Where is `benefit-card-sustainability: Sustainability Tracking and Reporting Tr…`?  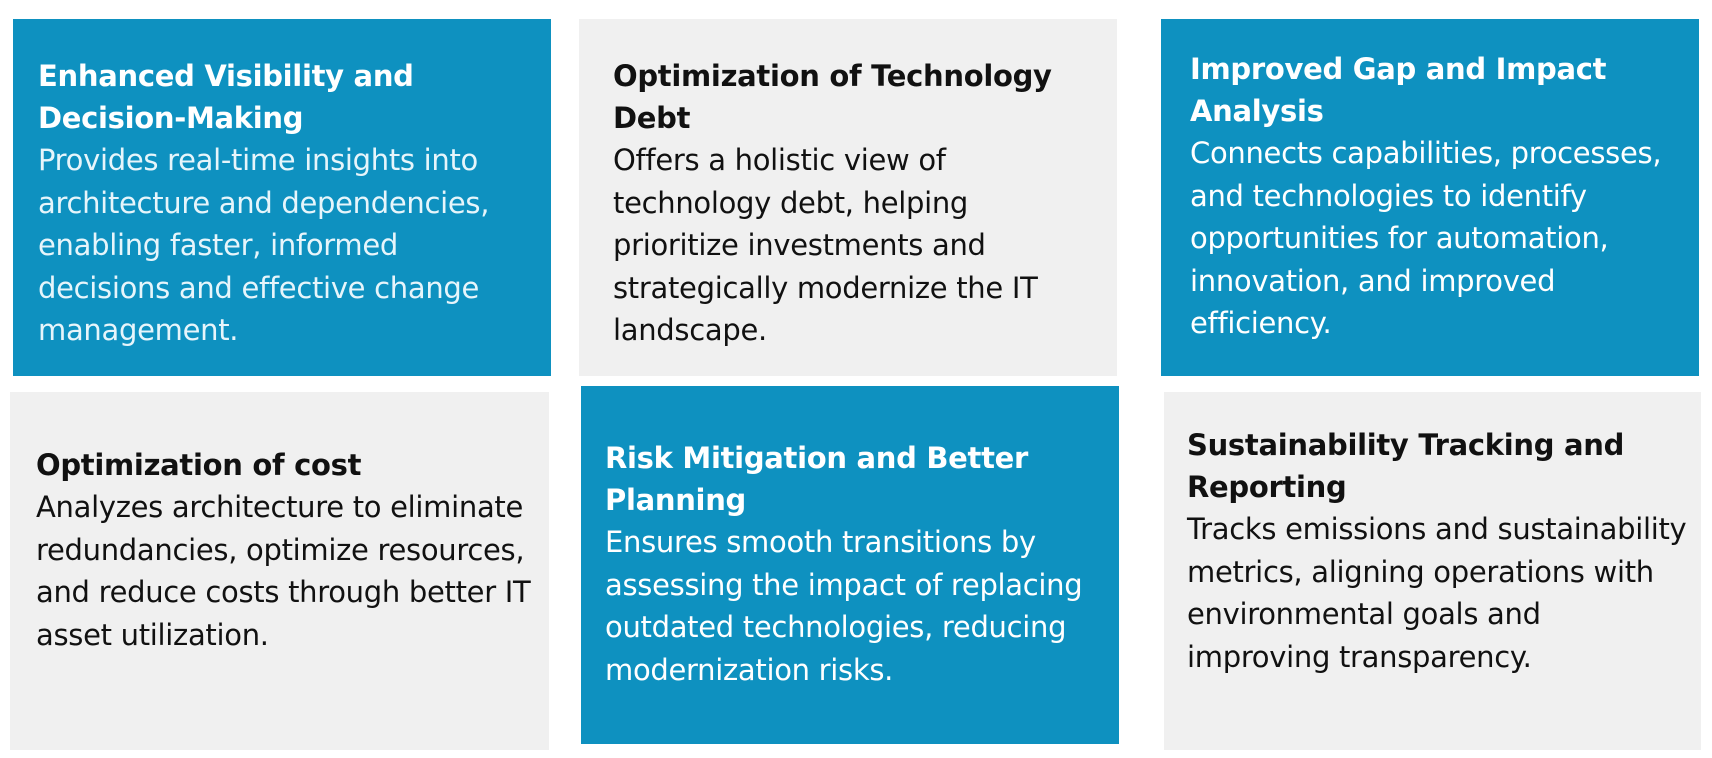
benefit-card-sustainability: Sustainability Tracking and Reporting Tr… is located at coordinates (1432, 571).